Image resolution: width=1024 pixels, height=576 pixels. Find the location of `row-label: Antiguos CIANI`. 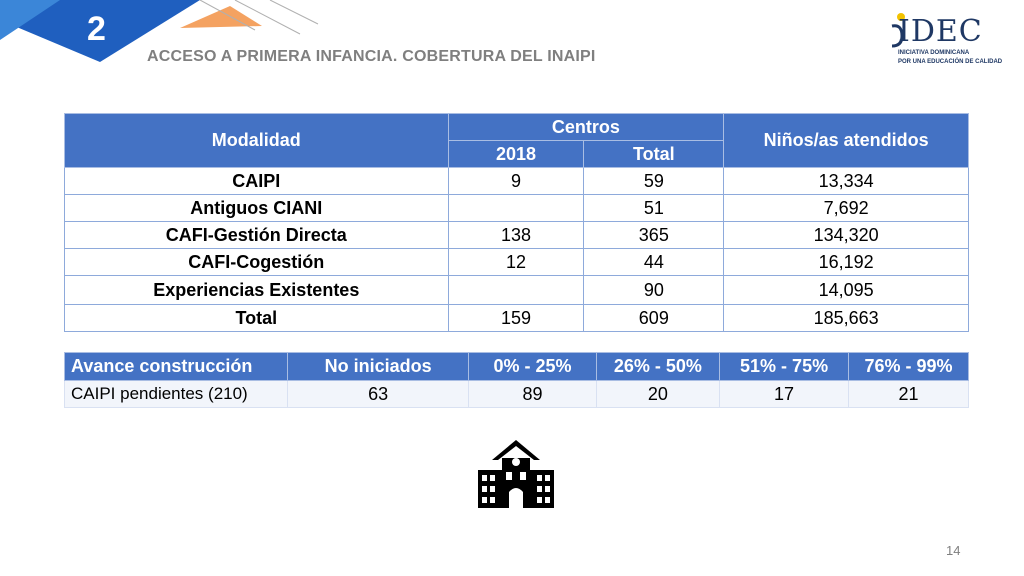

row-label: Antiguos CIANI is located at coordinates (256, 208).